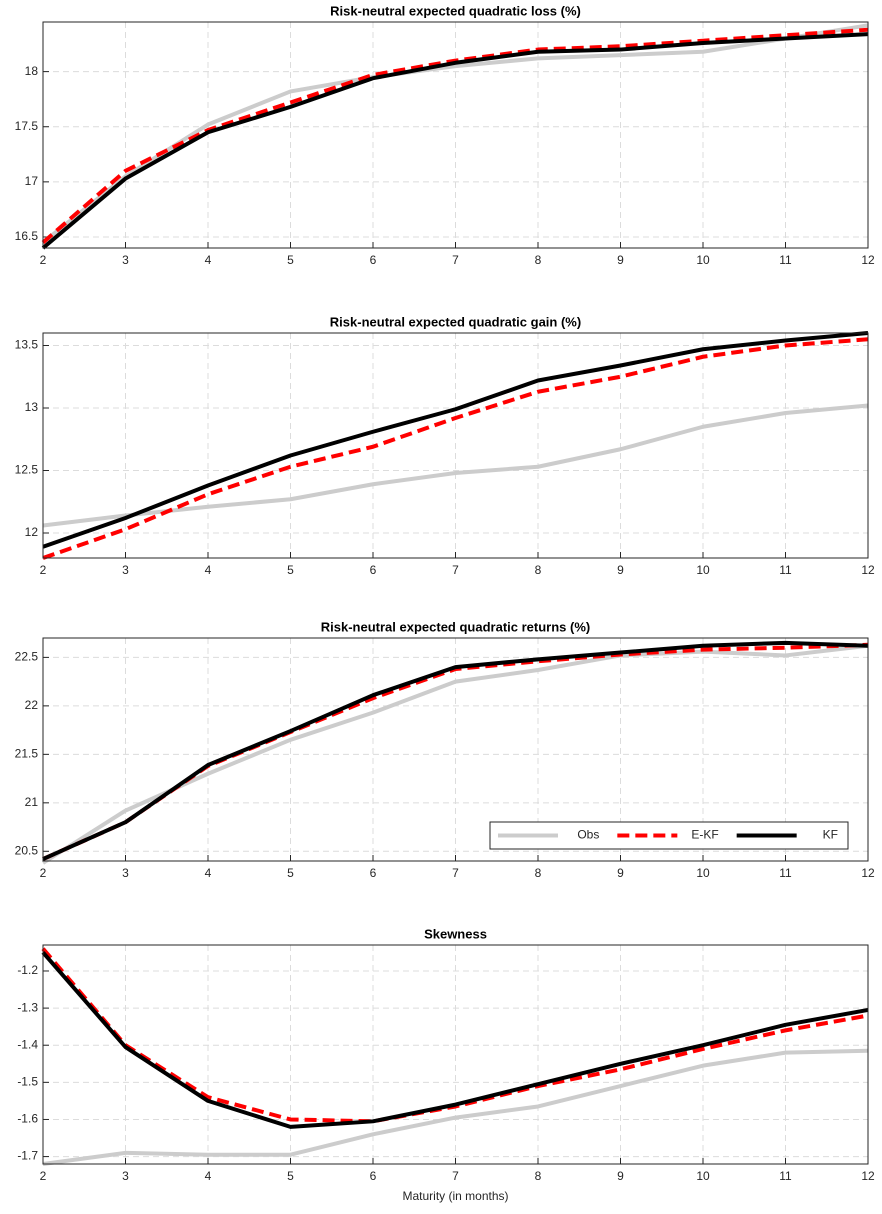 The width and height of the screenshot is (882, 1214). I want to click on y-tick-label: 20.5, so click(27, 850).